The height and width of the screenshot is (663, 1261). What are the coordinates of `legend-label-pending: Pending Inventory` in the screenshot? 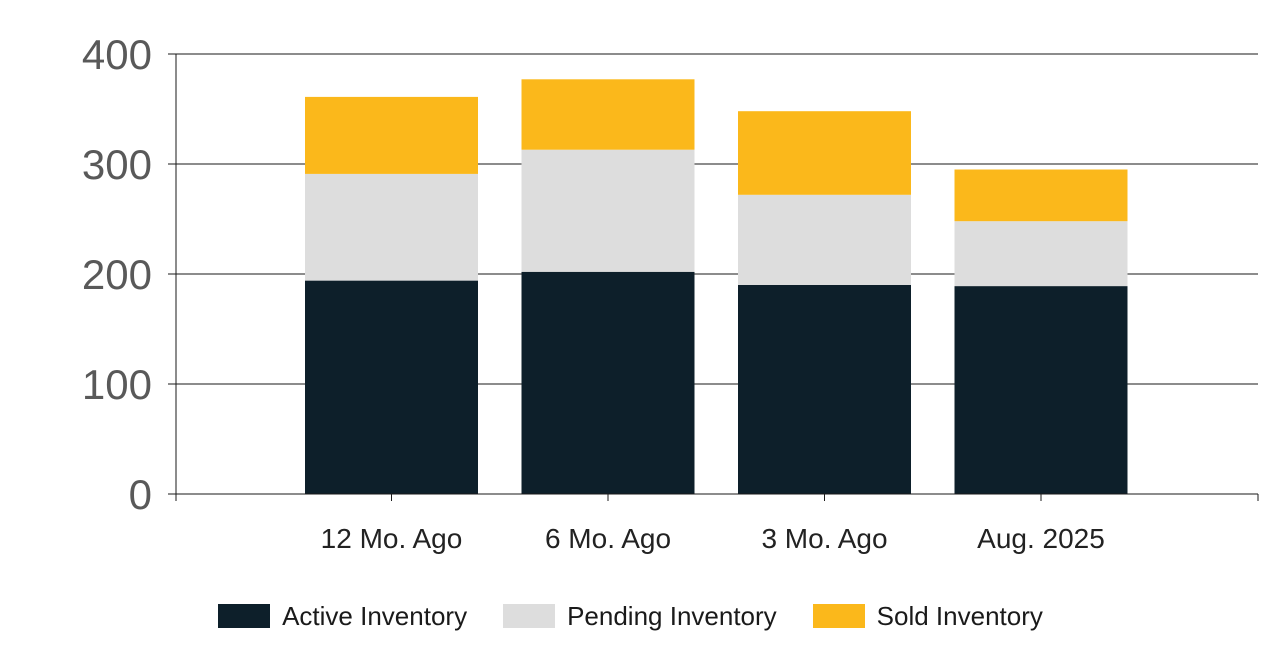 It's located at (672, 615).